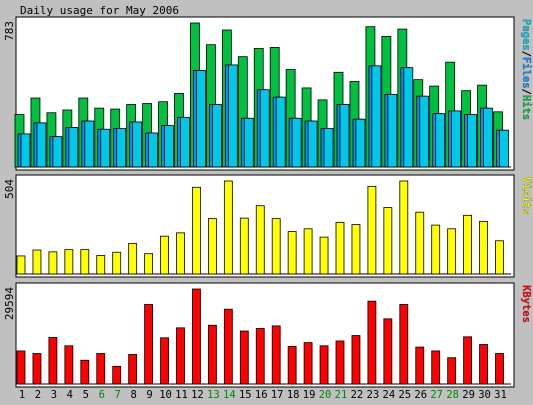  I want to click on ymax-label-kbytes: 29594, so click(9, 303).